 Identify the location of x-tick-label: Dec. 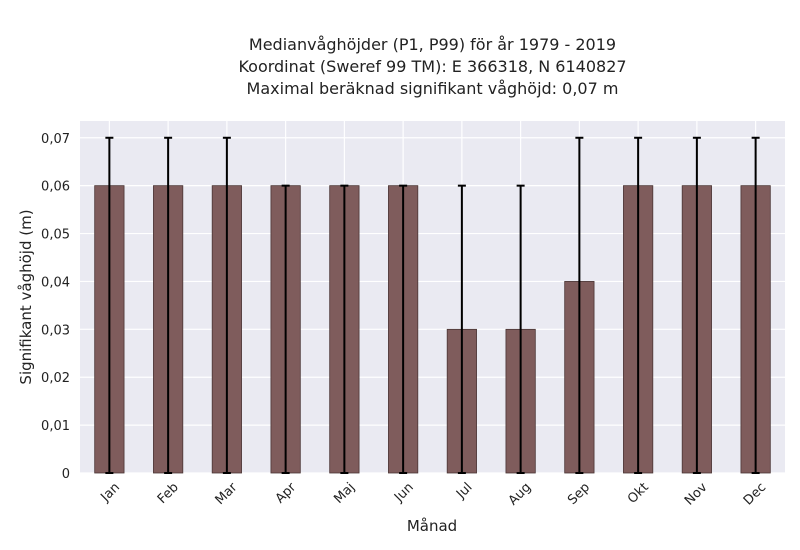
(755, 494).